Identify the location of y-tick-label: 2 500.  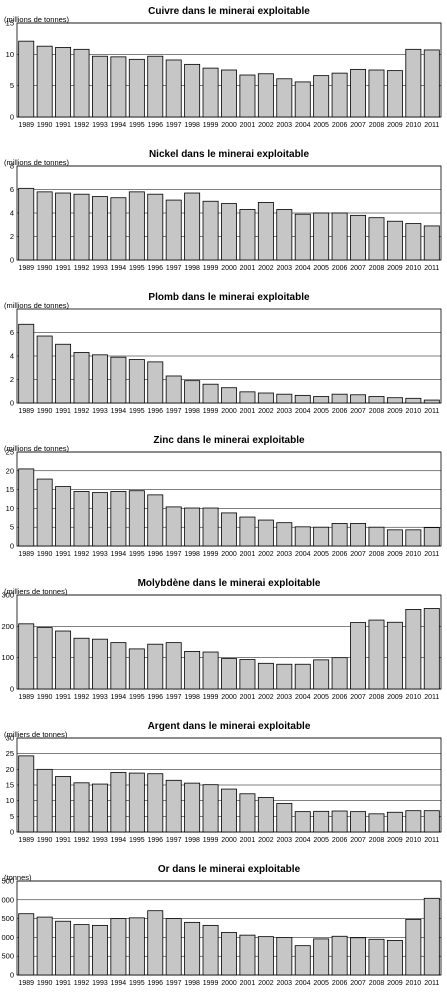
(7, 881).